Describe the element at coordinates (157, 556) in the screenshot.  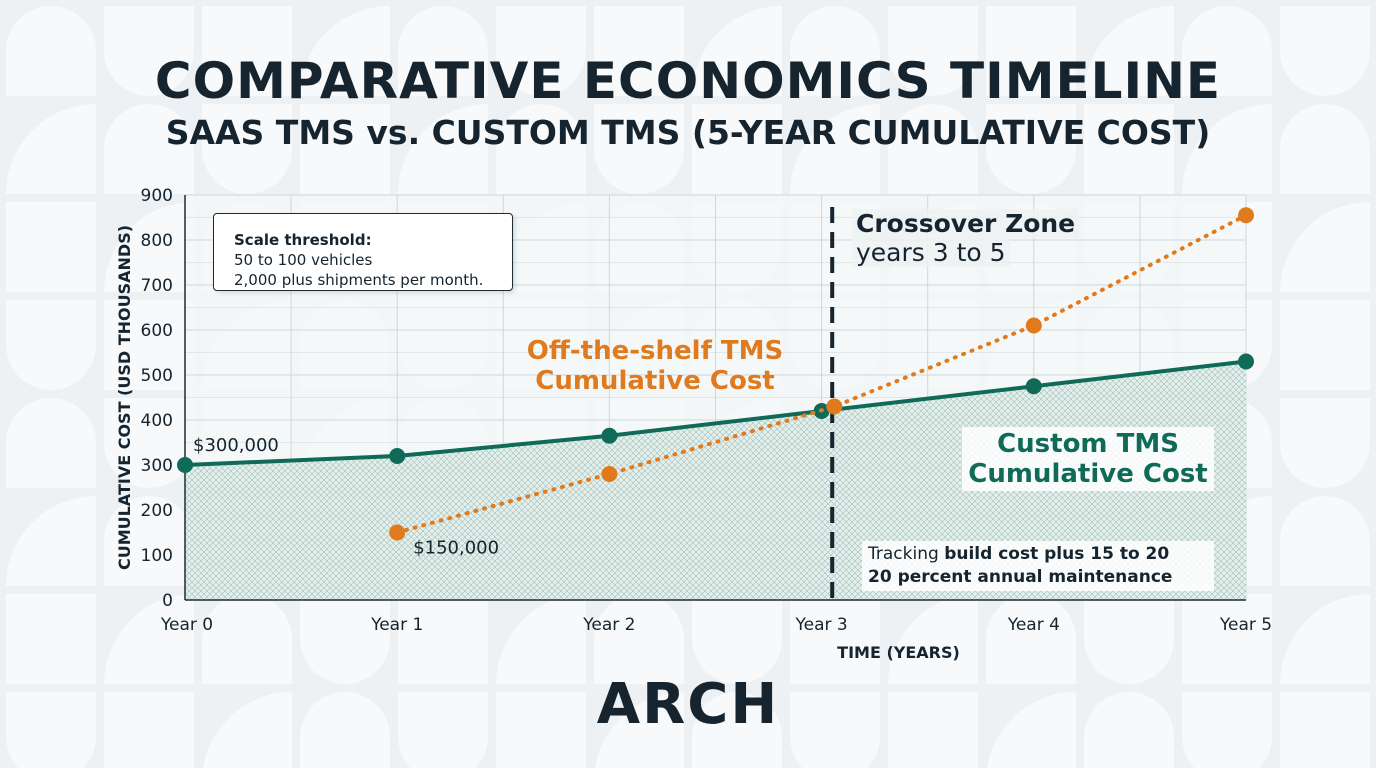
I see `y-tick-label: 100` at that location.